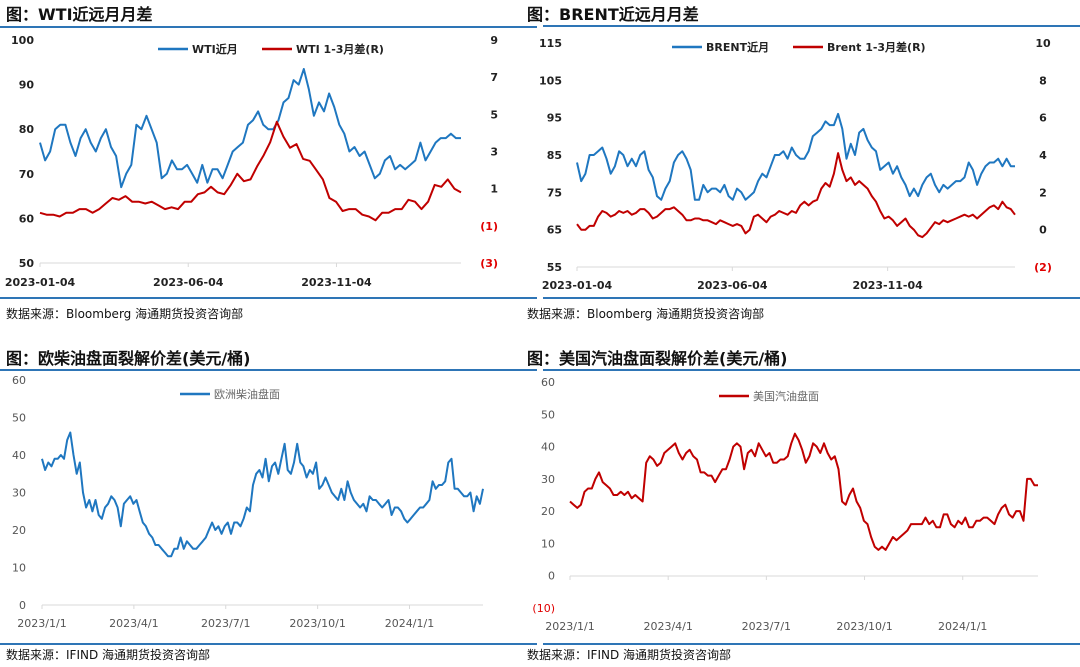  What do you see at coordinates (1043, 43) in the screenshot?
I see `y-right-tick-label: 10` at bounding box center [1043, 43].